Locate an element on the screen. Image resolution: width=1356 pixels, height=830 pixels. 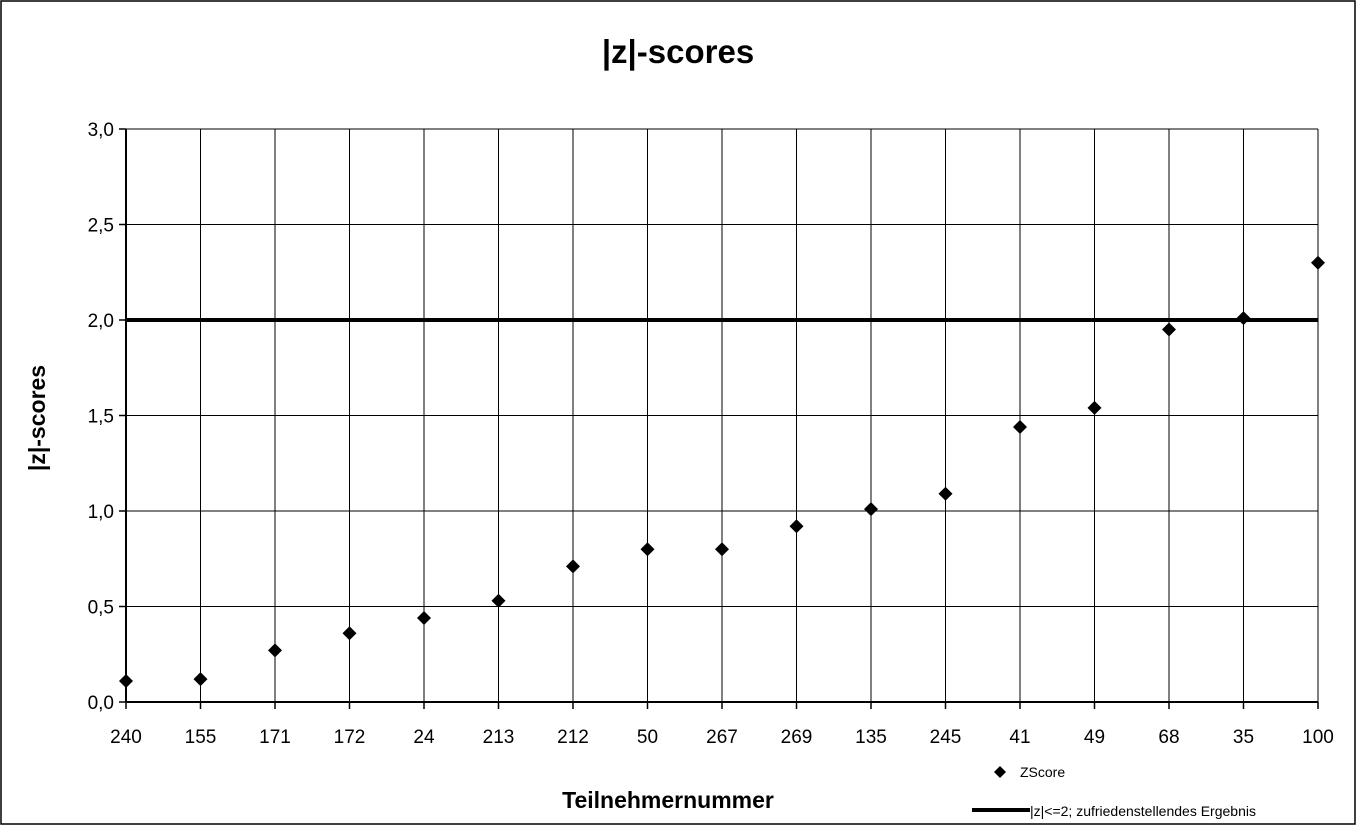
x-tick-label: 135 is located at coordinates (871, 737).